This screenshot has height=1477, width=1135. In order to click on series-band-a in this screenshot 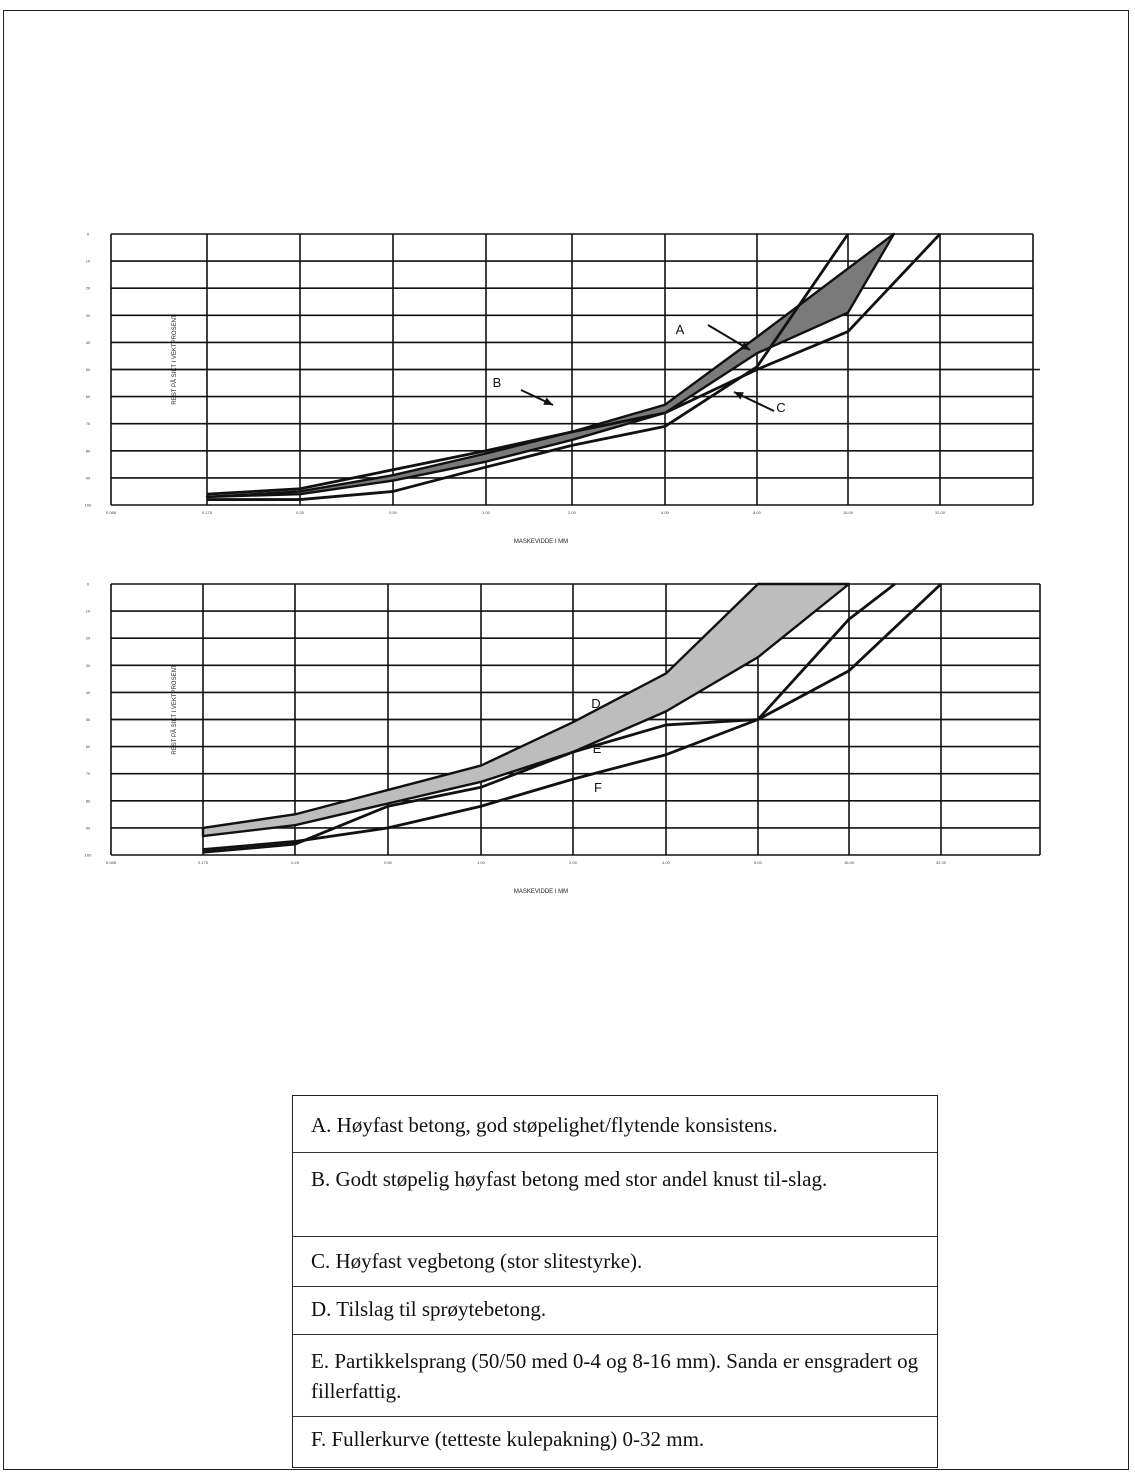, I will do `click(550, 365)`.